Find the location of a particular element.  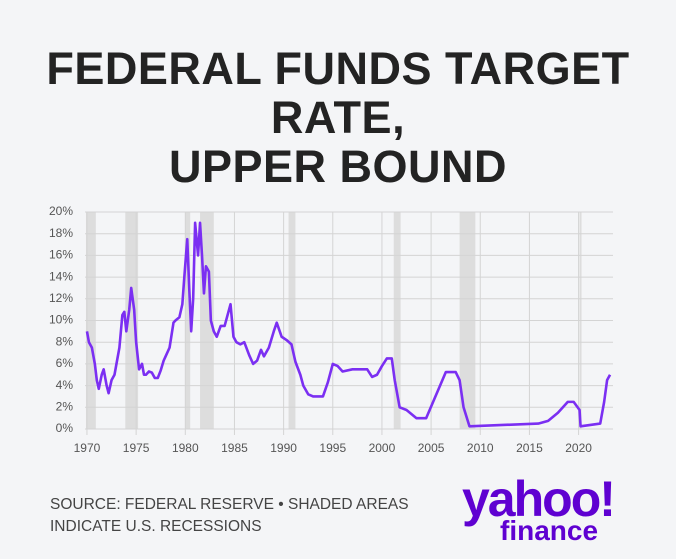

x-tick-label: 2010 is located at coordinates (480, 448).